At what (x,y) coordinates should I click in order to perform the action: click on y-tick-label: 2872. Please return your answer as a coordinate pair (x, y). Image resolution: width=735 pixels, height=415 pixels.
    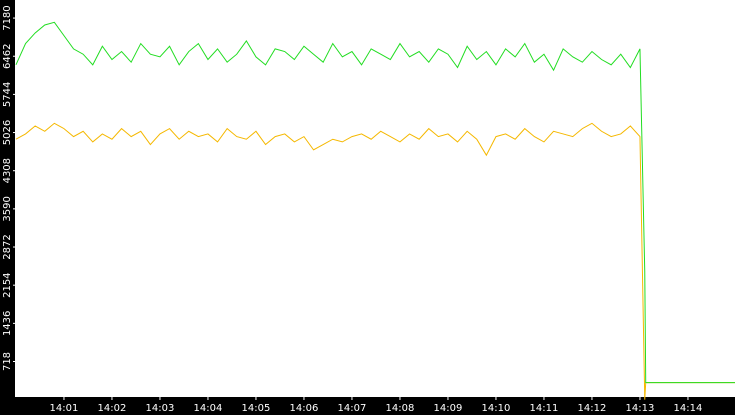
    Looking at the image, I should click on (7, 246).